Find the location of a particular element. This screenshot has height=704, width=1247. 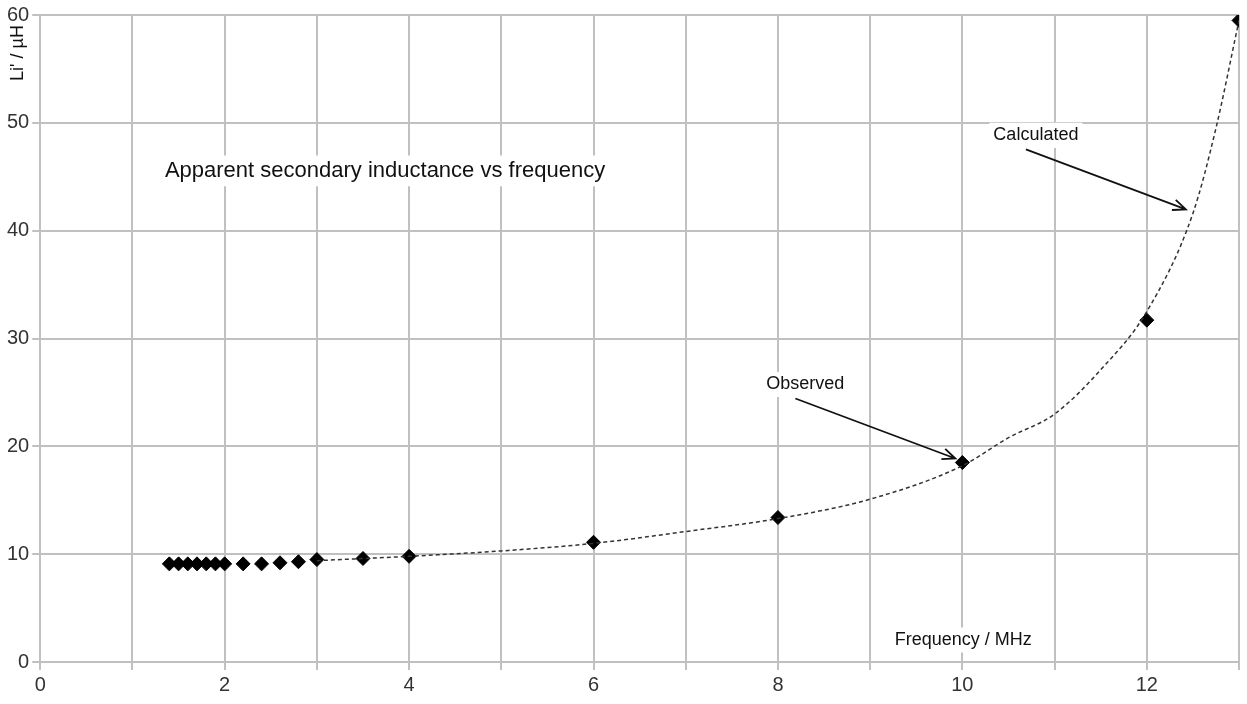

y-tick-label: 40 is located at coordinates (18, 229).